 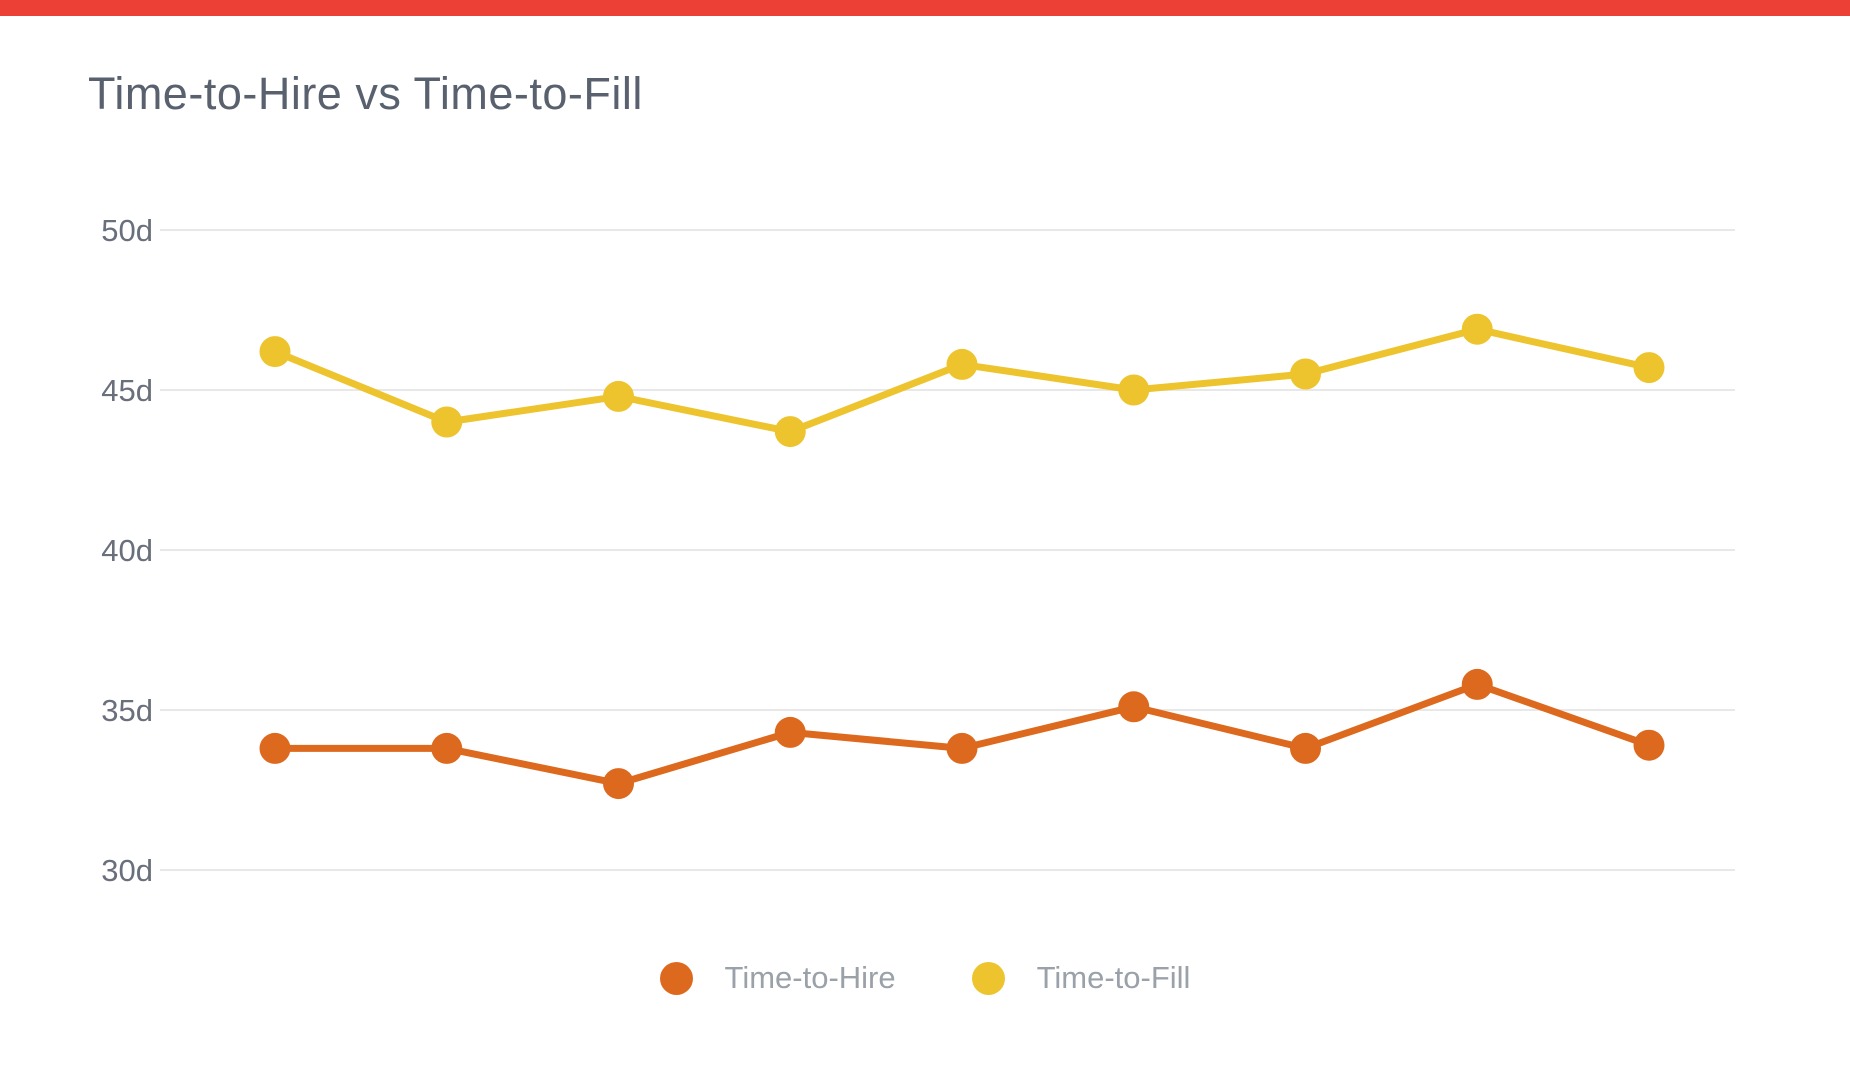 I want to click on legend-dot-time-to-hire-icon, so click(x=676, y=978).